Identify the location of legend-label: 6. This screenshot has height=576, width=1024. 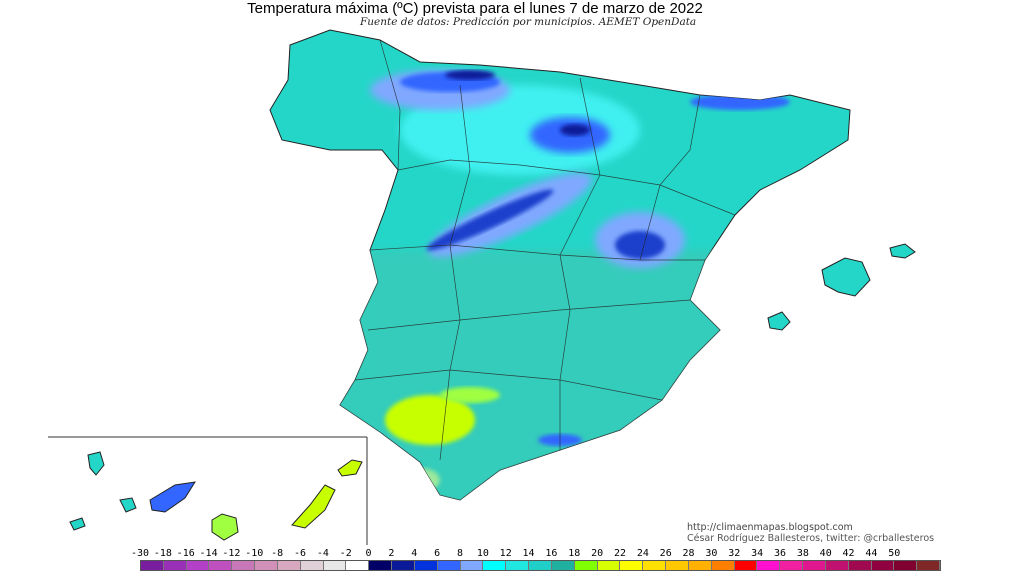
(437, 553).